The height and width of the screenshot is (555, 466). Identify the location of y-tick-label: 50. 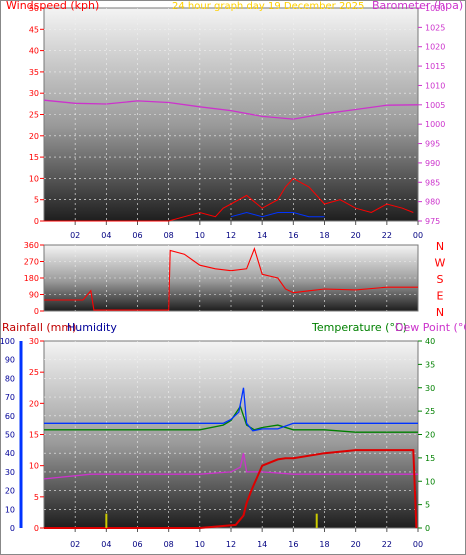
(10, 435).